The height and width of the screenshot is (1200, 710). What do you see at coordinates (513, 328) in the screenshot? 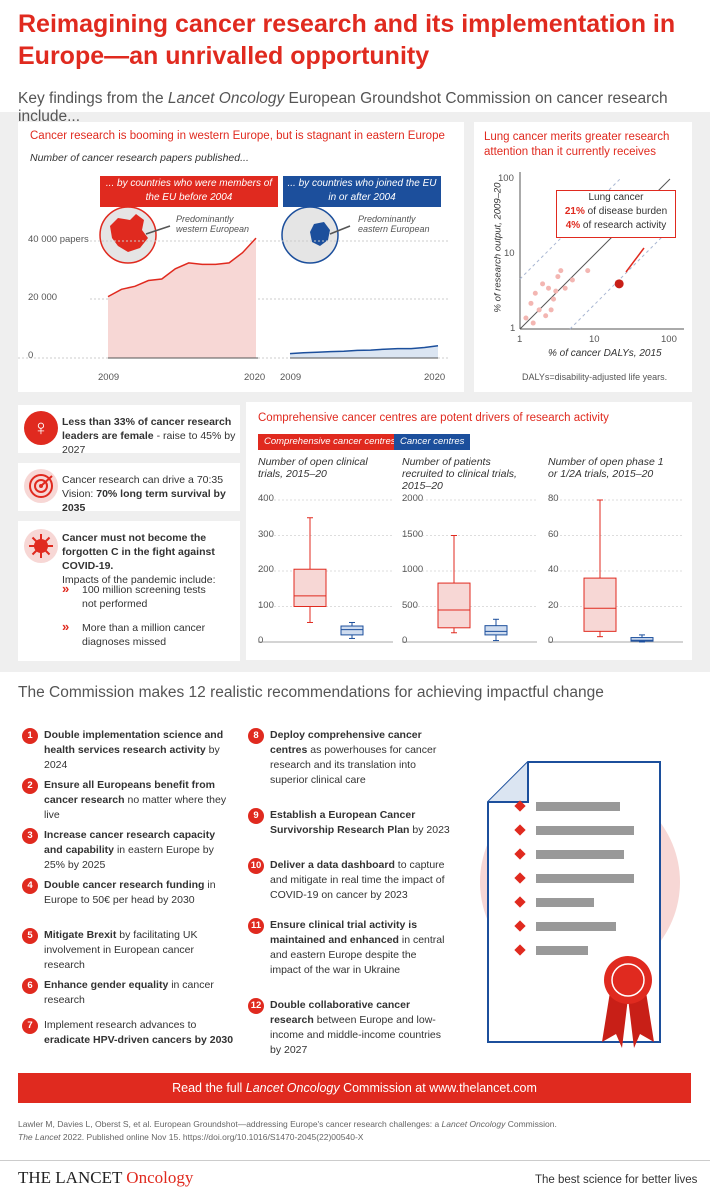
I see `lung-ytick-1: 1` at bounding box center [513, 328].